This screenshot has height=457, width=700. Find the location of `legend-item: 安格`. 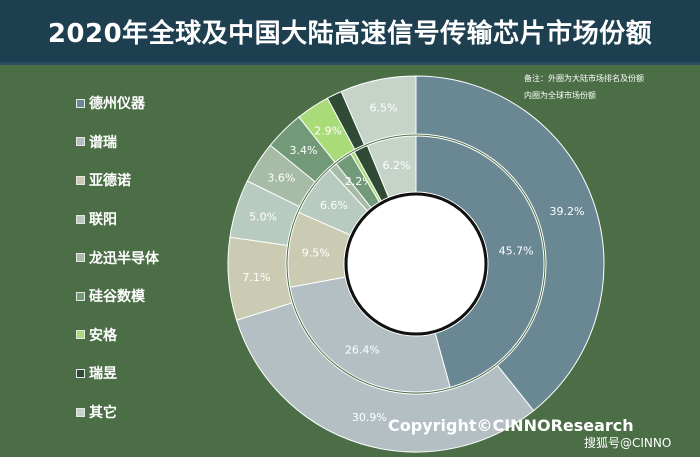

legend-item: 安格 is located at coordinates (117, 335).